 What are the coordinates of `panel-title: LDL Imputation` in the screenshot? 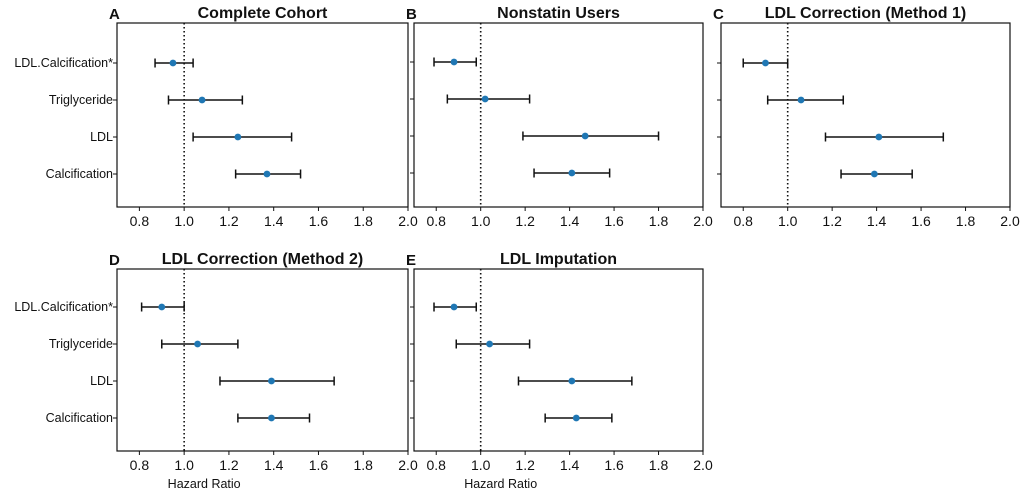 It's located at (558, 259).